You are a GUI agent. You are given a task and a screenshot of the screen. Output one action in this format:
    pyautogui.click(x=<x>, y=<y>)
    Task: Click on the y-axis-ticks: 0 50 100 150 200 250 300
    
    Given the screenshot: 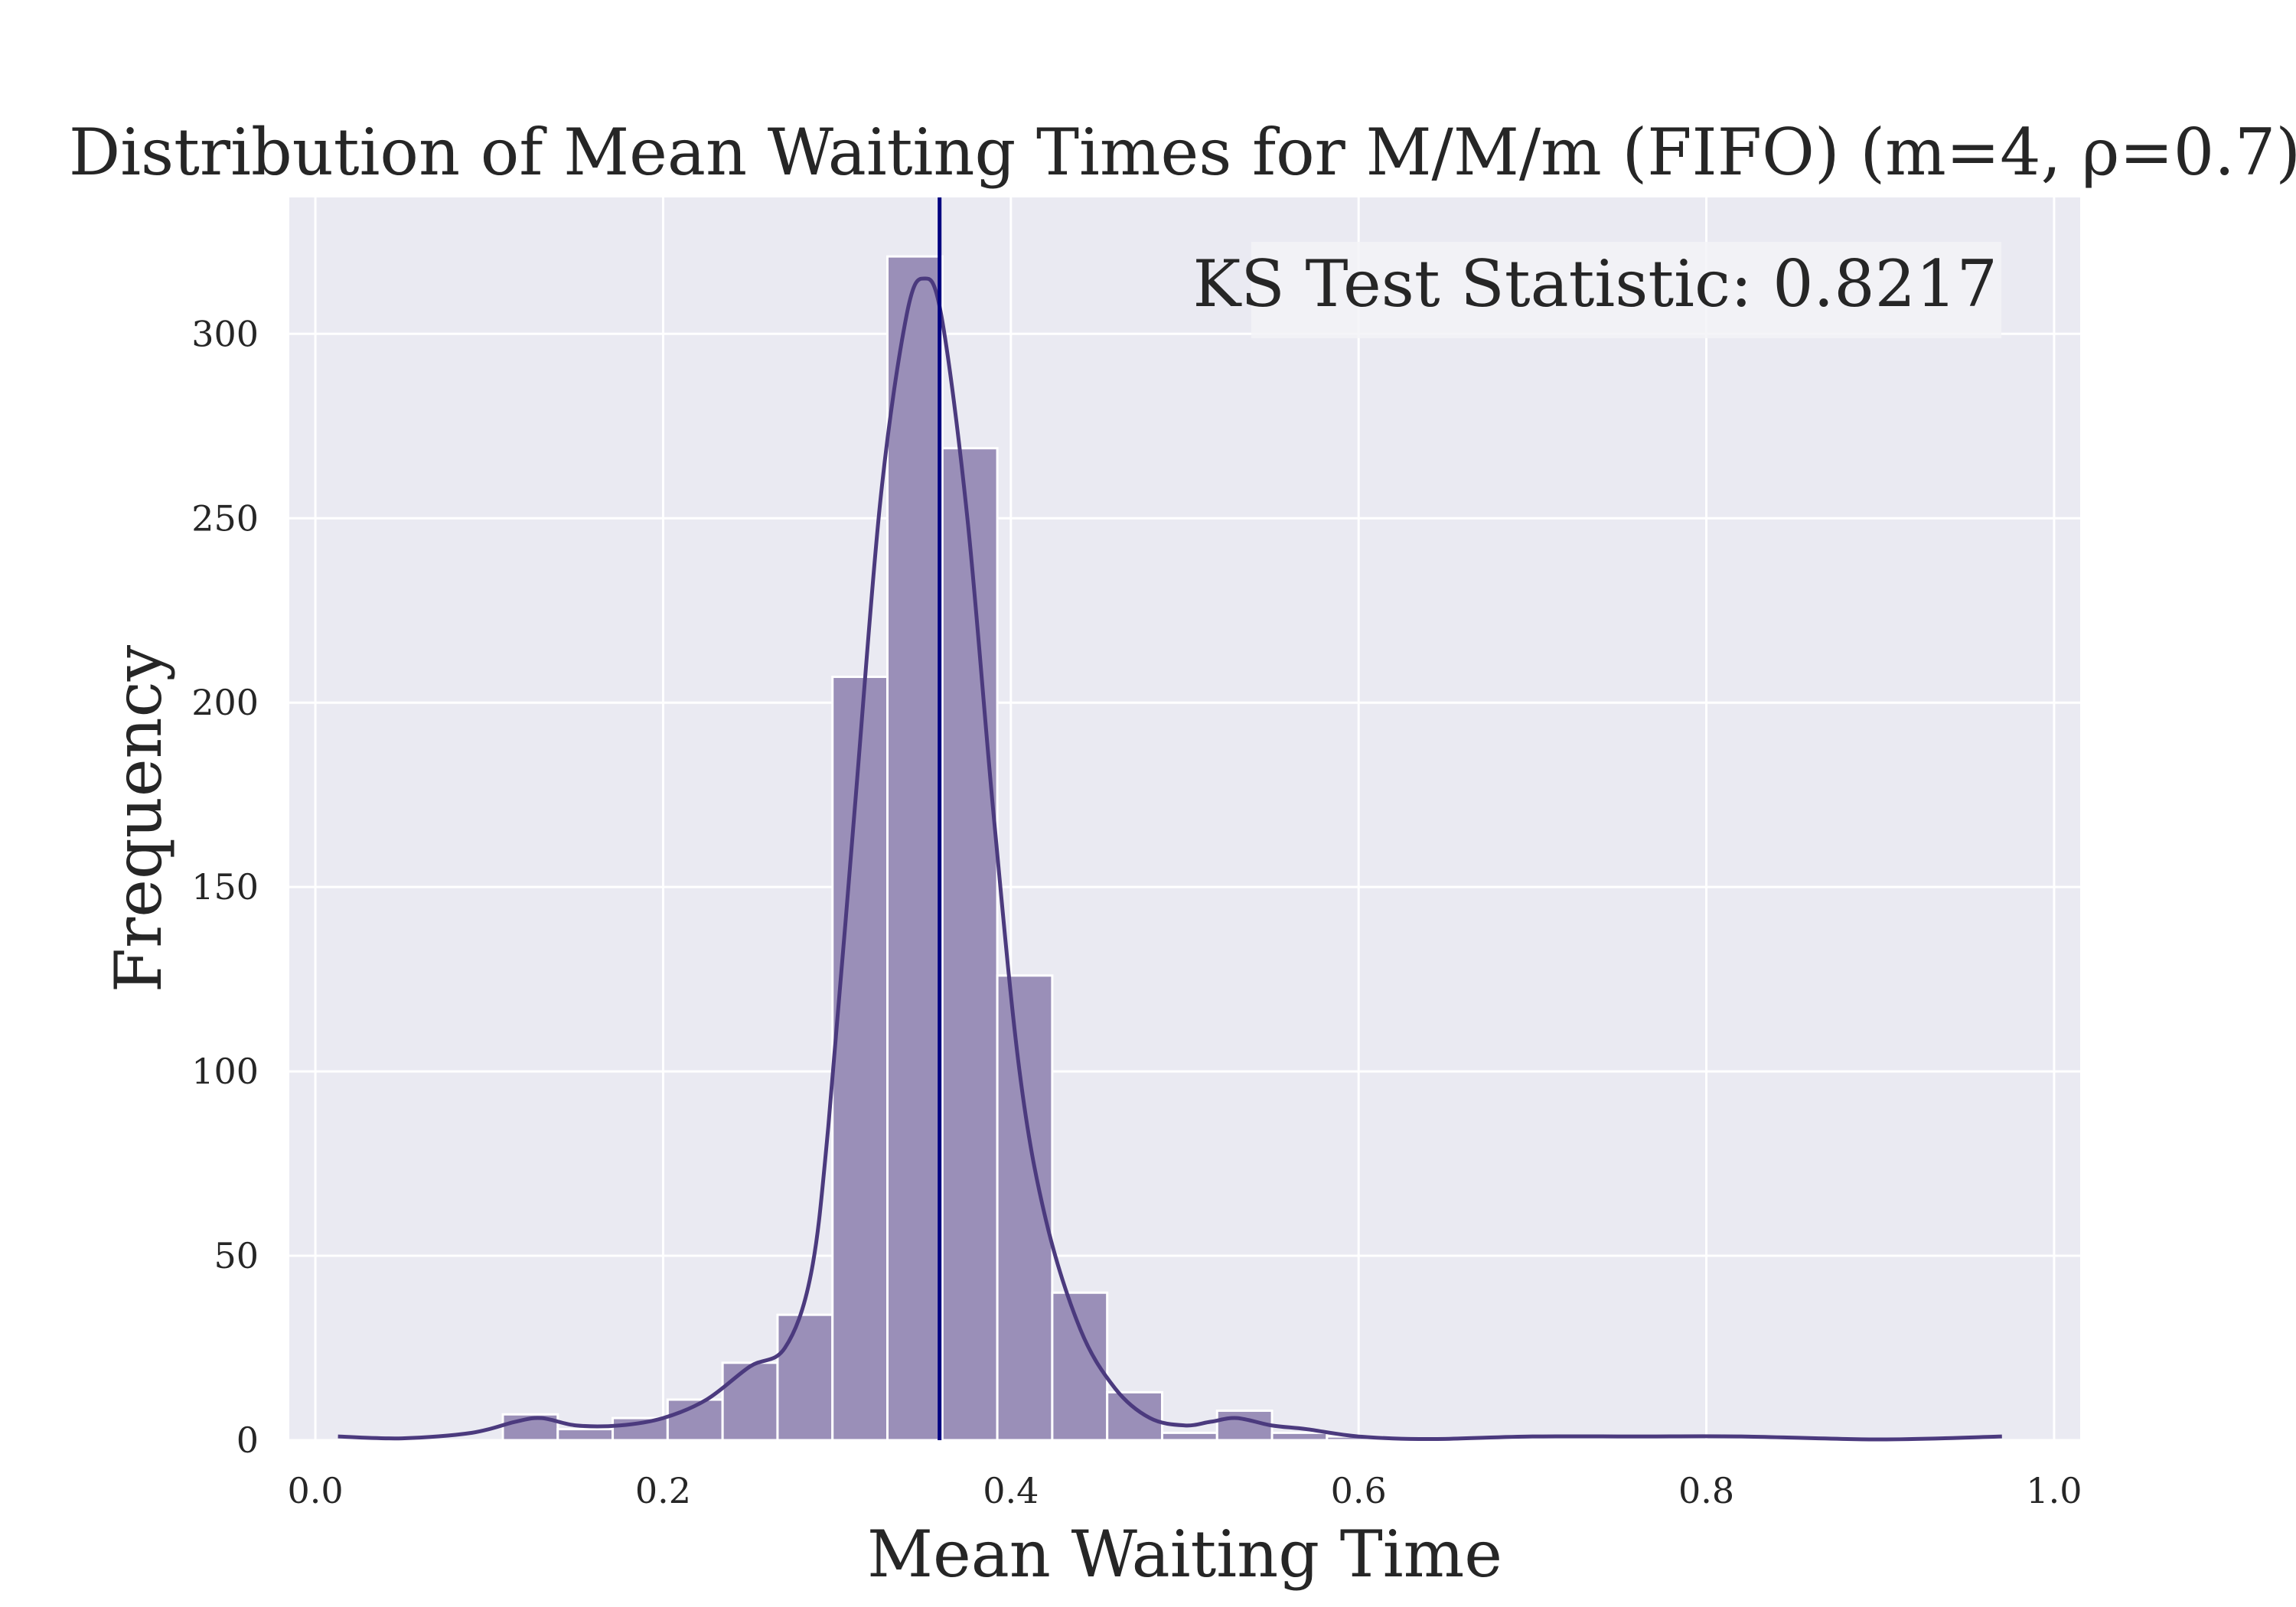 What is the action you would take?
    pyautogui.click(x=225, y=887)
    